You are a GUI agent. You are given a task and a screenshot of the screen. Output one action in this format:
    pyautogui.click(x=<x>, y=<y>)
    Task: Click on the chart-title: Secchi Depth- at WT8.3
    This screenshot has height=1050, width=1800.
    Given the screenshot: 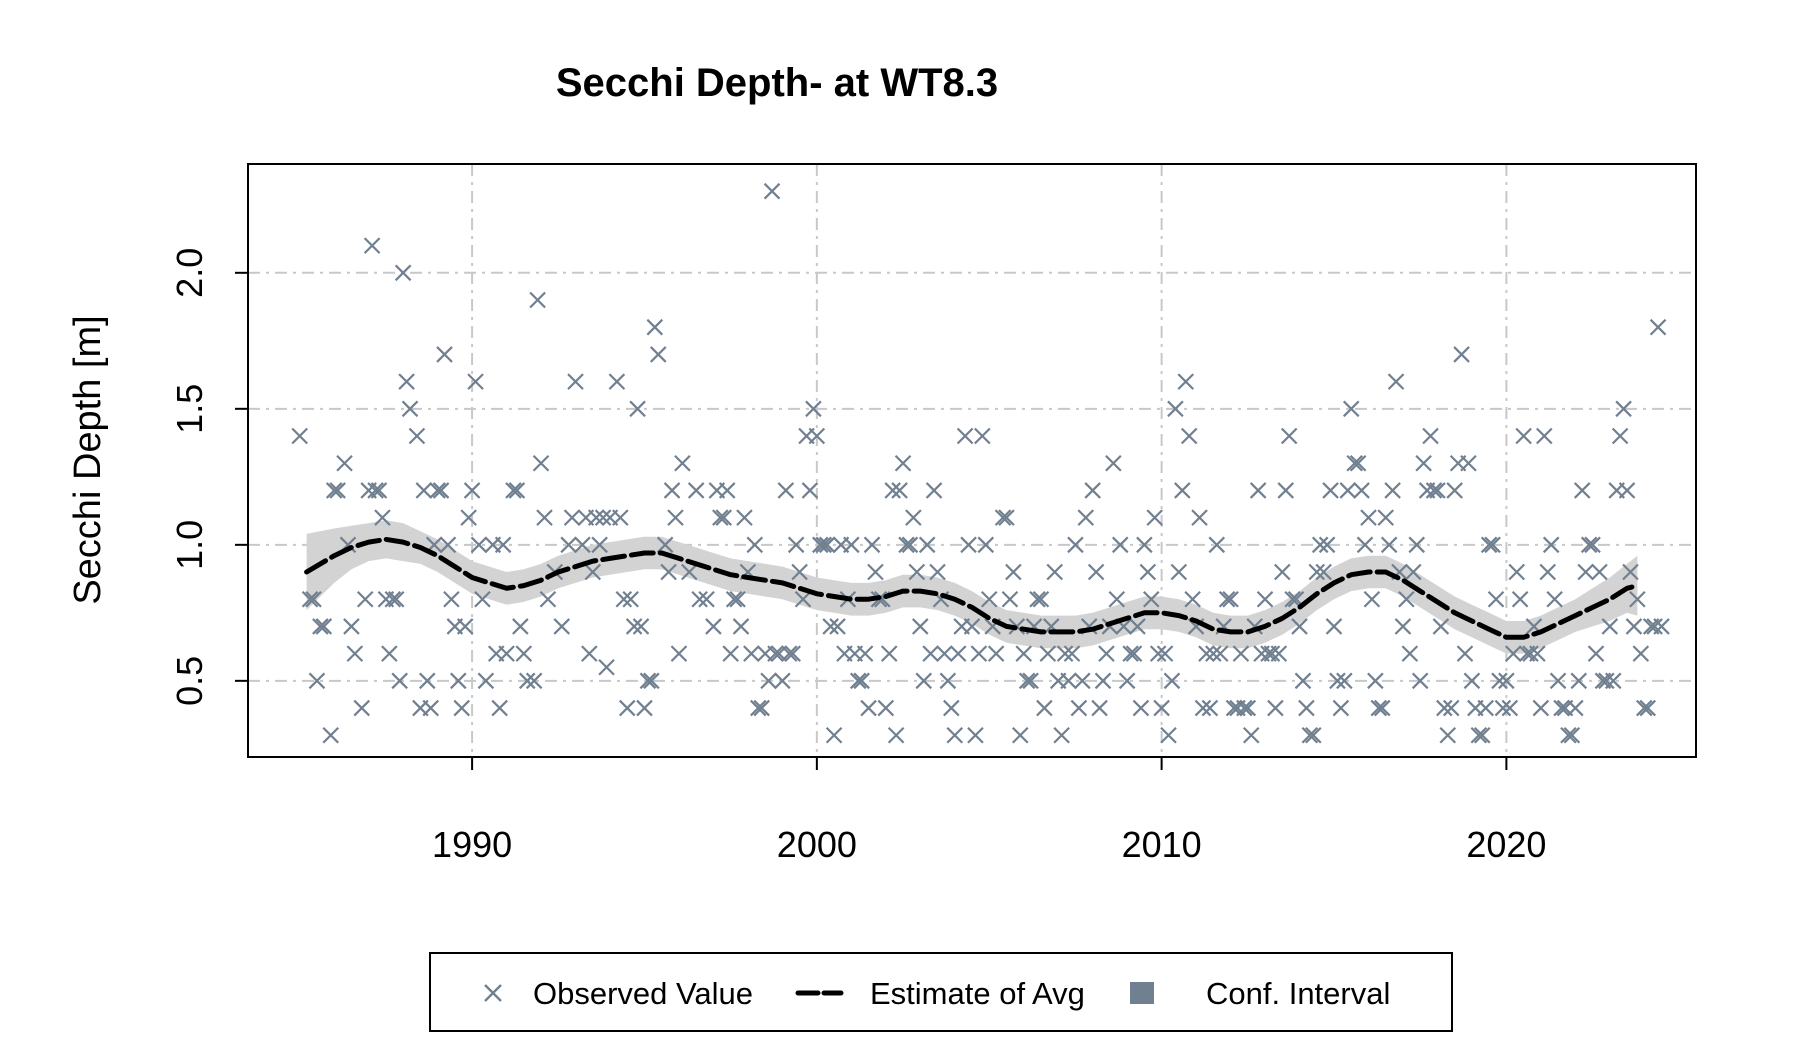 What is the action you would take?
    pyautogui.click(x=777, y=83)
    